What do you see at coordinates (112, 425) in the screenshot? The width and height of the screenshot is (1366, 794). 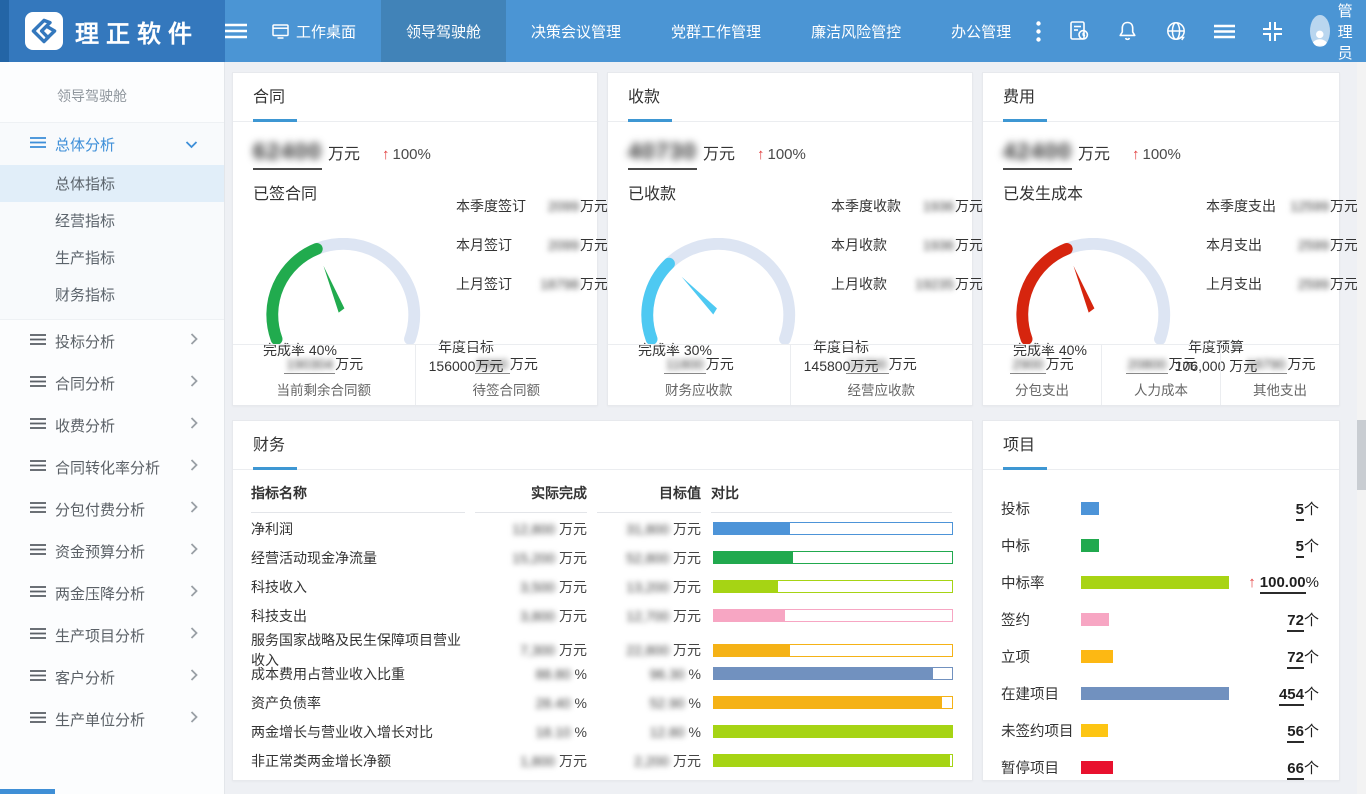 I see `sidebar-group: 收费分析` at bounding box center [112, 425].